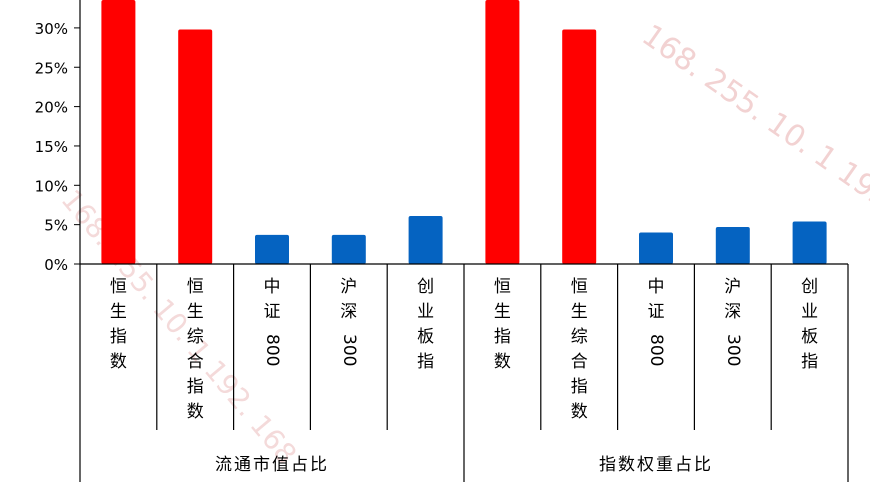 The image size is (870, 496). What do you see at coordinates (58, 137) in the screenshot?
I see `y-axis: 0% 5% 10% 15% 20% 25% 30%` at bounding box center [58, 137].